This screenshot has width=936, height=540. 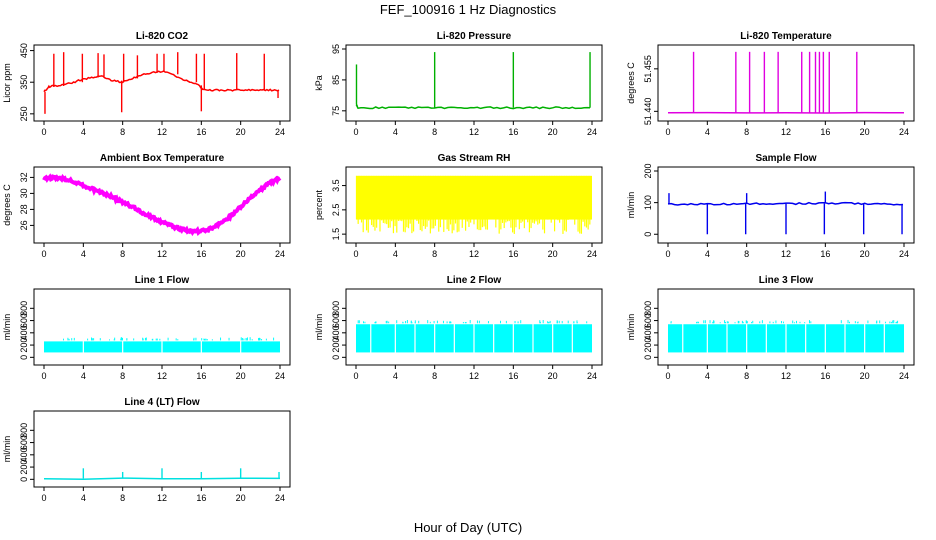 I want to click on y-axis-label: Licor ppm, so click(x=7, y=83).